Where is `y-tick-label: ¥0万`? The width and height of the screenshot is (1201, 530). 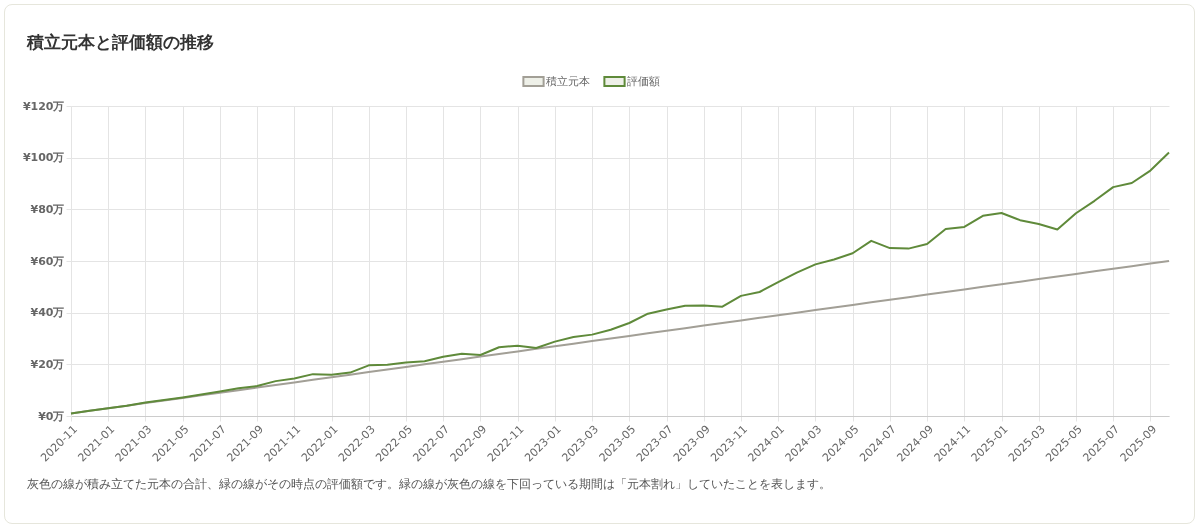 y-tick-label: ¥0万 is located at coordinates (51, 416).